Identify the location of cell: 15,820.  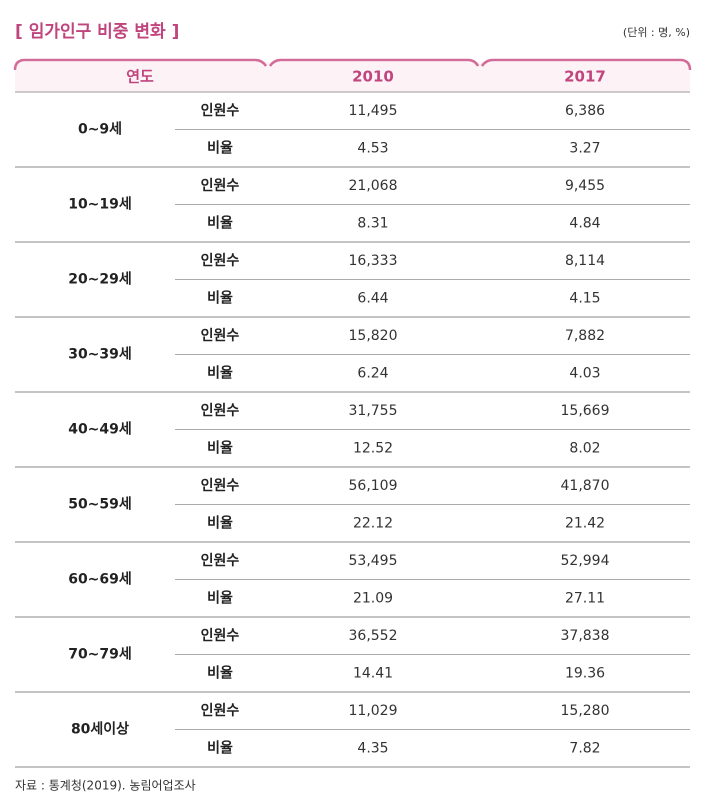
(373, 336).